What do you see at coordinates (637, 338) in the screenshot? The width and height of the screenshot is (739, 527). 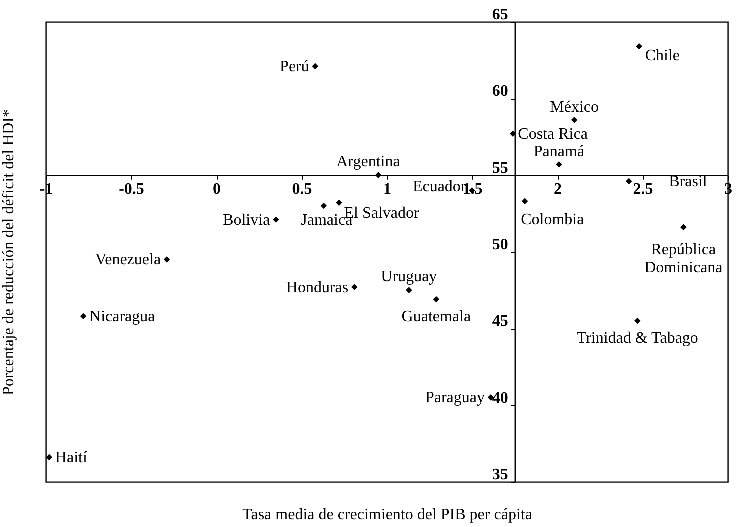 I see `annotation: Trinidad & Tabago` at bounding box center [637, 338].